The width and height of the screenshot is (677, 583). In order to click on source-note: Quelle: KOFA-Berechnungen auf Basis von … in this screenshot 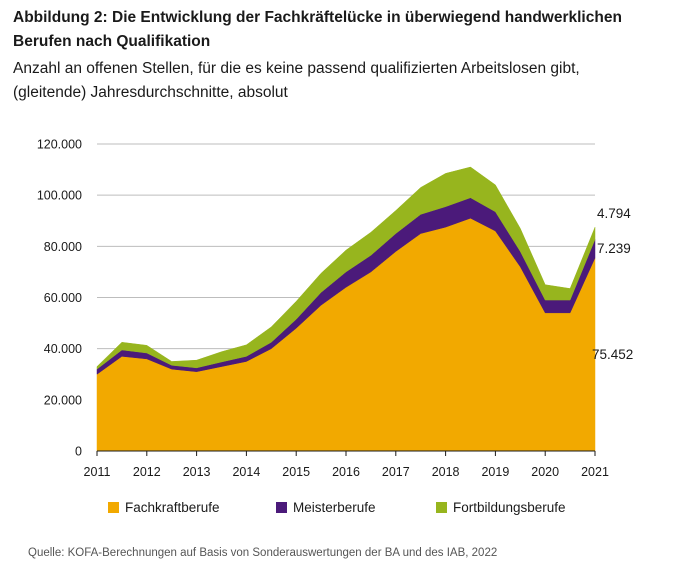, I will do `click(263, 553)`.